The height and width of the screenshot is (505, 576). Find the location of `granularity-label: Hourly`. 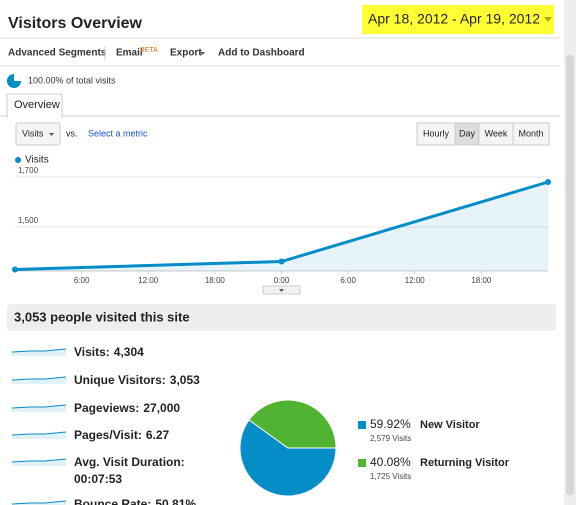

granularity-label: Hourly is located at coordinates (436, 133).